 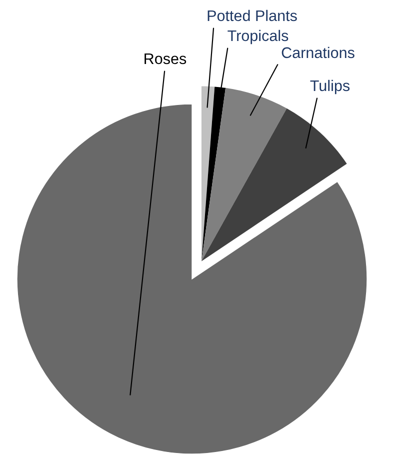 What do you see at coordinates (330, 87) in the screenshot?
I see `slice-label: Tulips` at bounding box center [330, 87].